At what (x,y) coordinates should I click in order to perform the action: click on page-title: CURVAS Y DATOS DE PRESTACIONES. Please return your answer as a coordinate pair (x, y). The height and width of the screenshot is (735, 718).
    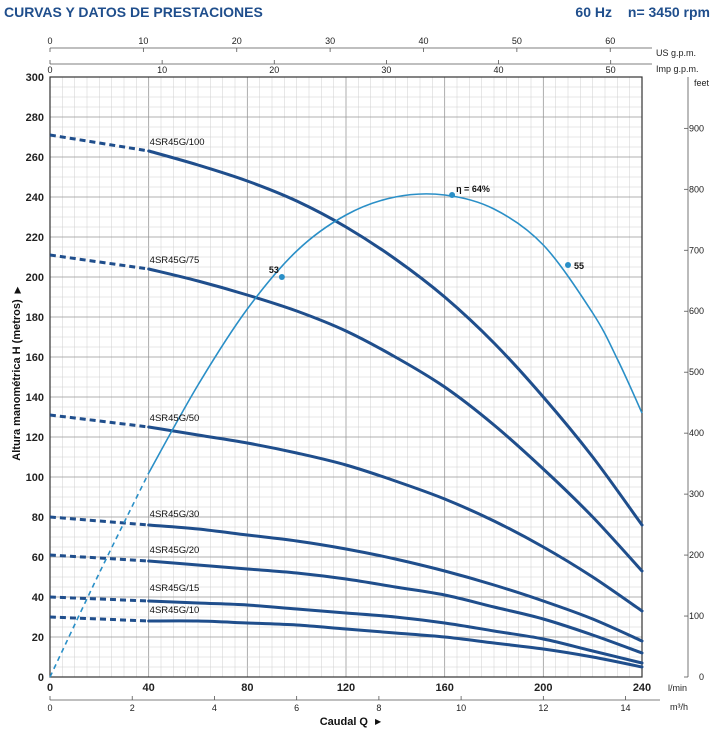
    Looking at the image, I should click on (133, 12).